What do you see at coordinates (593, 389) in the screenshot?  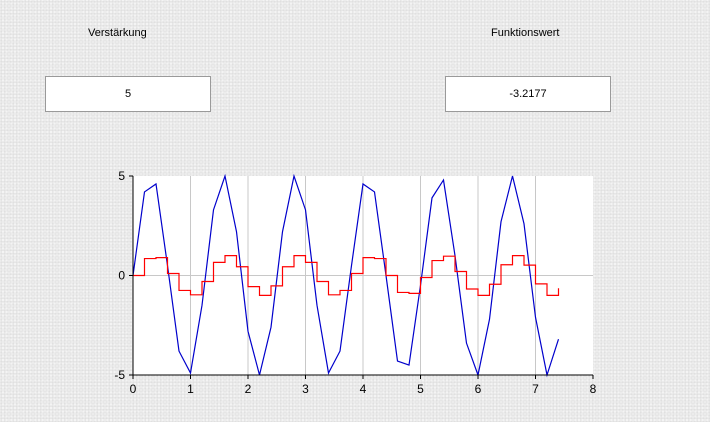 I see `x-tick-label: 8` at bounding box center [593, 389].